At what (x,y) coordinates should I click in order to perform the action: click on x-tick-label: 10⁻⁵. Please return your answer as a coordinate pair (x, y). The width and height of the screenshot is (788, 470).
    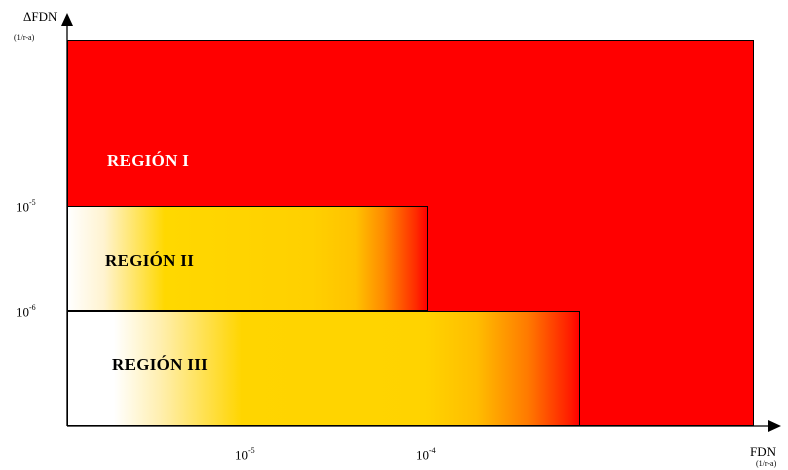
    Looking at the image, I should click on (245, 454).